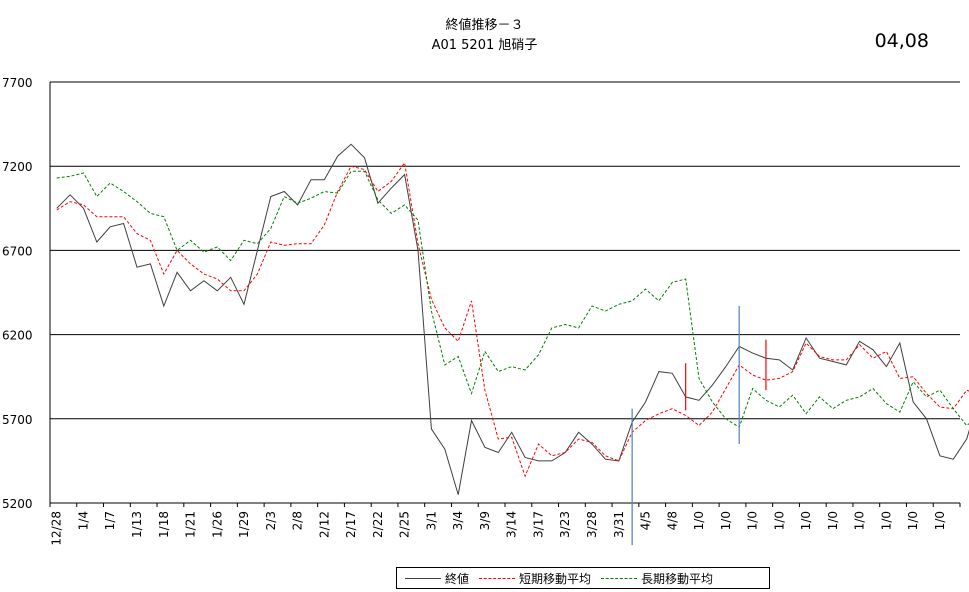 Image resolution: width=969 pixels, height=592 pixels. What do you see at coordinates (484, 25) in the screenshot?
I see `chart-title: 終値推移－３` at bounding box center [484, 25].